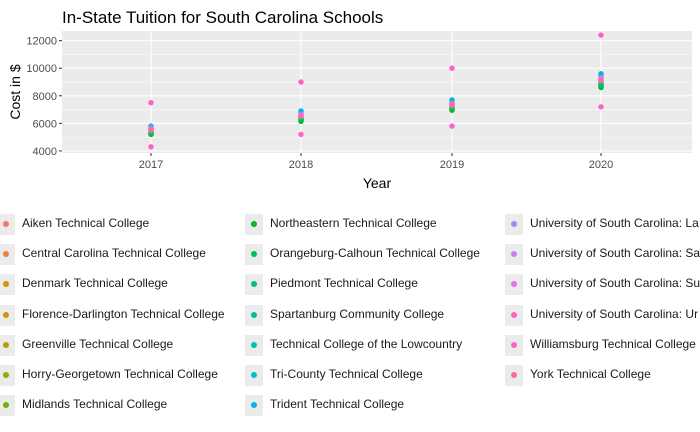 The height and width of the screenshot is (432, 700). Describe the element at coordinates (613, 343) in the screenshot. I see `legend-label: Williamsburg Technical College` at that location.